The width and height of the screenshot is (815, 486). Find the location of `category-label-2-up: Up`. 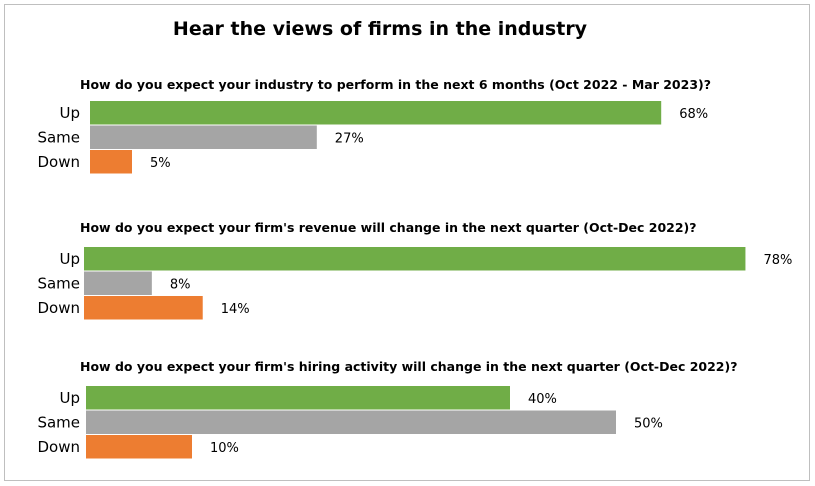

category-label-2-up: Up is located at coordinates (69, 259).